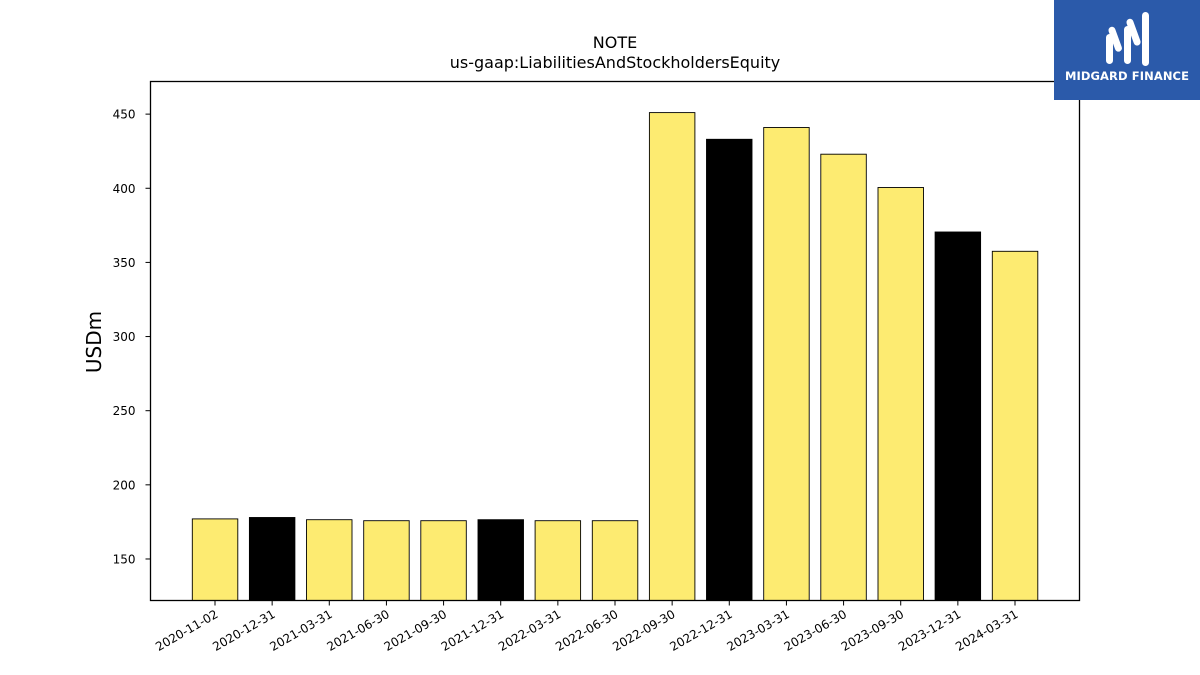 The width and height of the screenshot is (1200, 675). Describe the element at coordinates (186, 630) in the screenshot. I see `x-tick-label: 2020-11-02` at that location.